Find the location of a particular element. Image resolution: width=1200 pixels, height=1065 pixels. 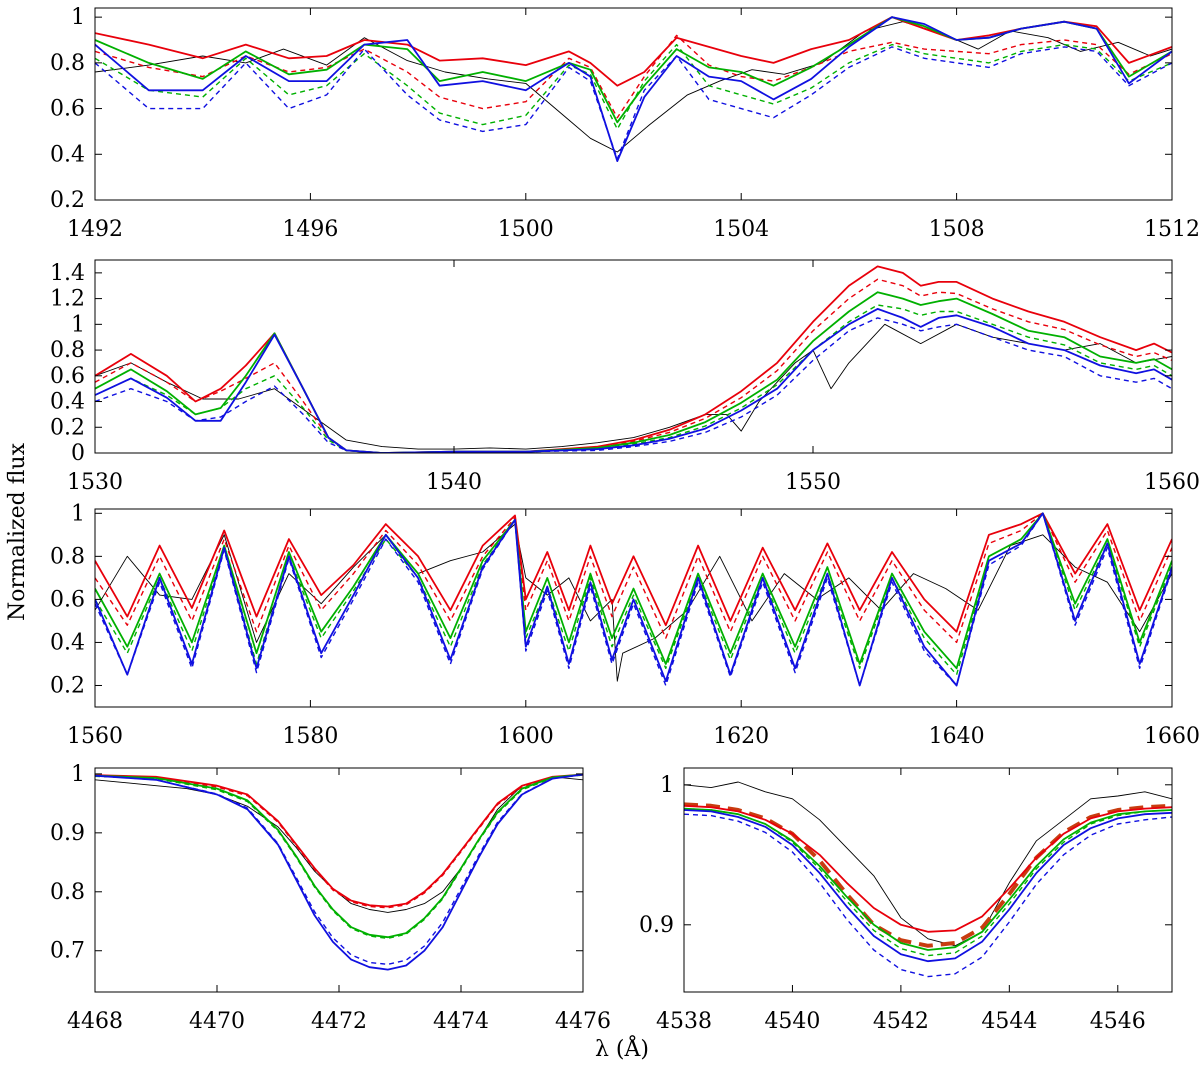

series-line-thick-dashed is located at coordinates (928, 875).